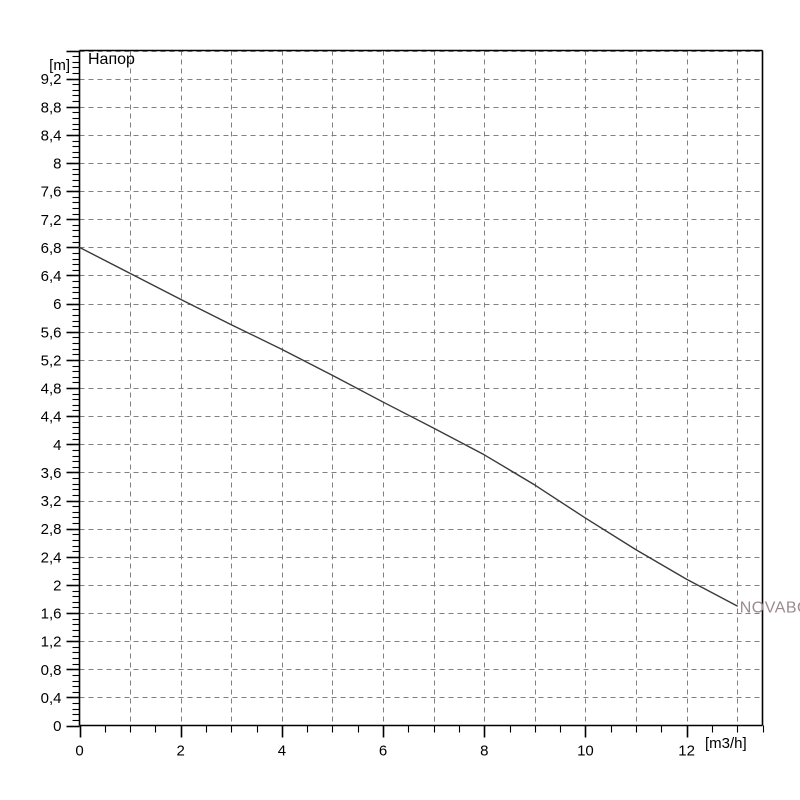 The width and height of the screenshot is (800, 800). What do you see at coordinates (57, 726) in the screenshot?
I see `y-axis-tick-label: 0` at bounding box center [57, 726].